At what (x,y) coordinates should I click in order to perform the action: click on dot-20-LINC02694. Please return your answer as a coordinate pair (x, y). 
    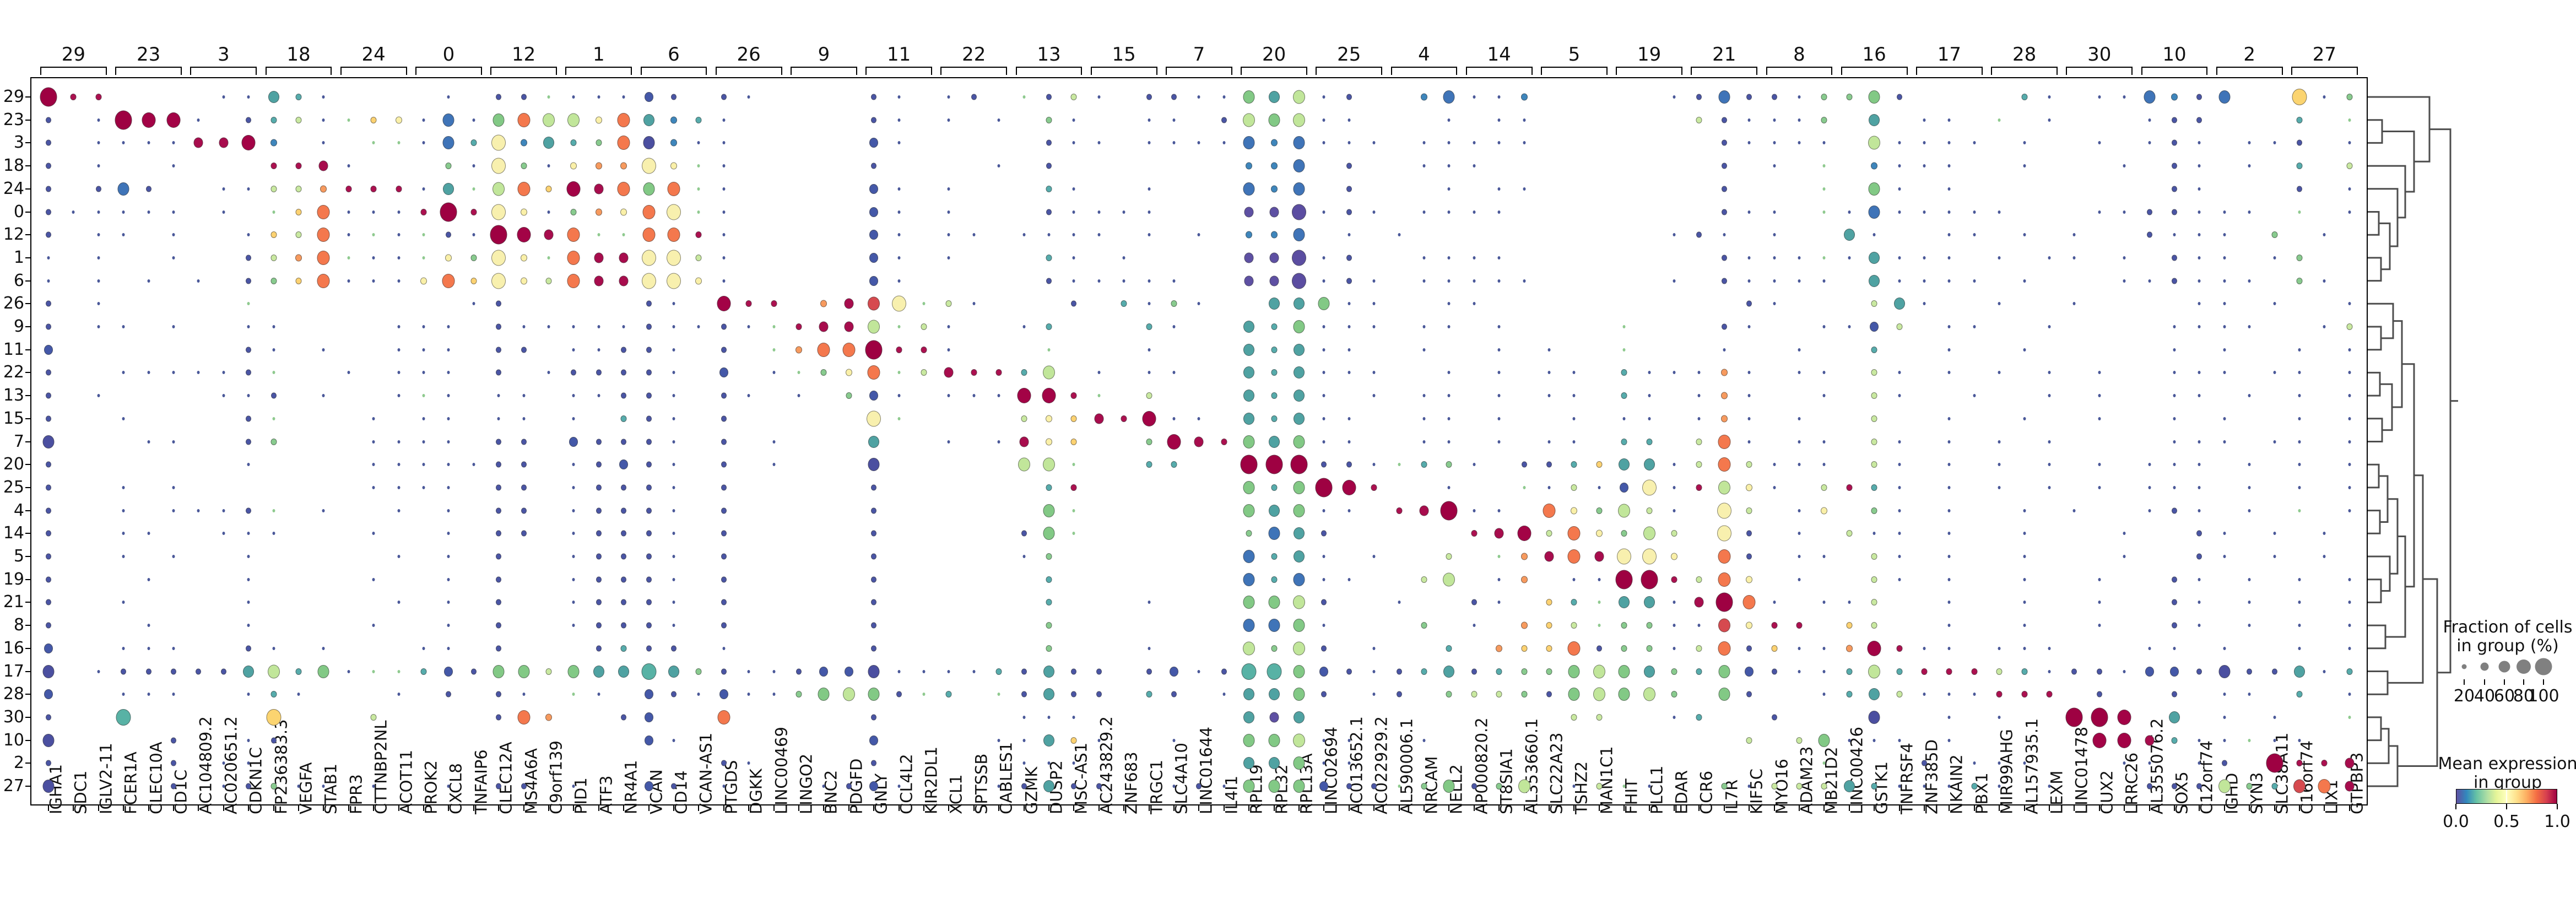
    Looking at the image, I should click on (1324, 464).